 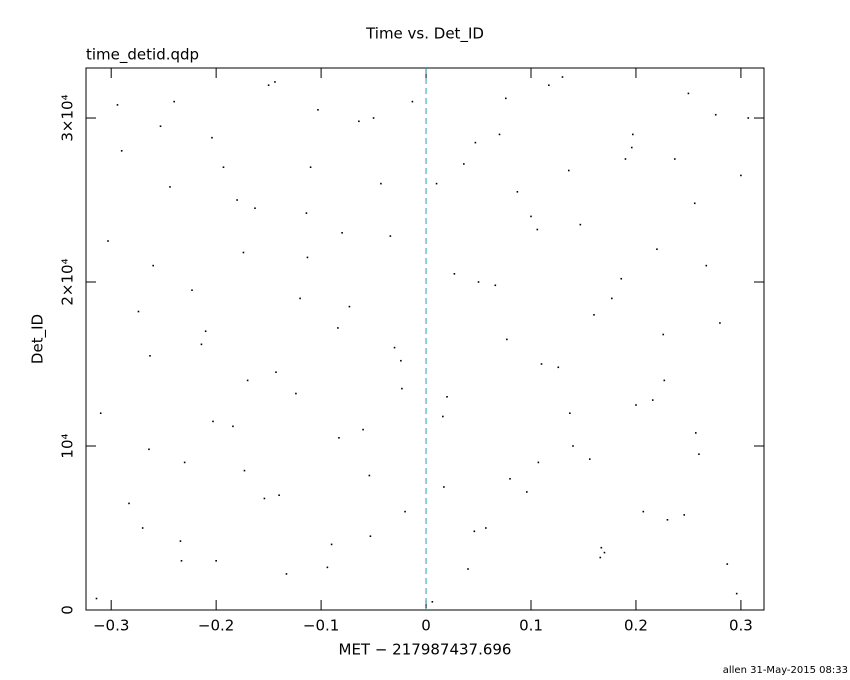 I want to click on y-tick-label: 2×10⁴, so click(x=68, y=281).